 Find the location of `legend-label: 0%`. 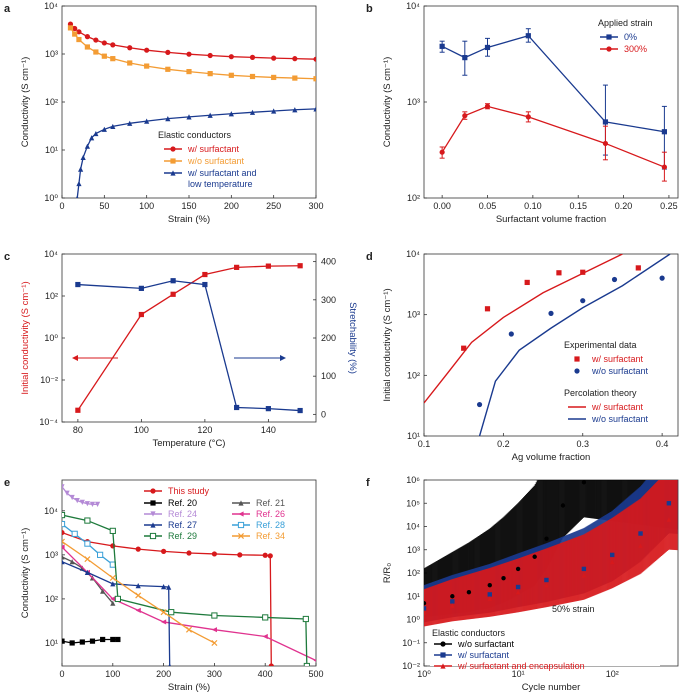

legend-label: 0% is located at coordinates (630, 37).